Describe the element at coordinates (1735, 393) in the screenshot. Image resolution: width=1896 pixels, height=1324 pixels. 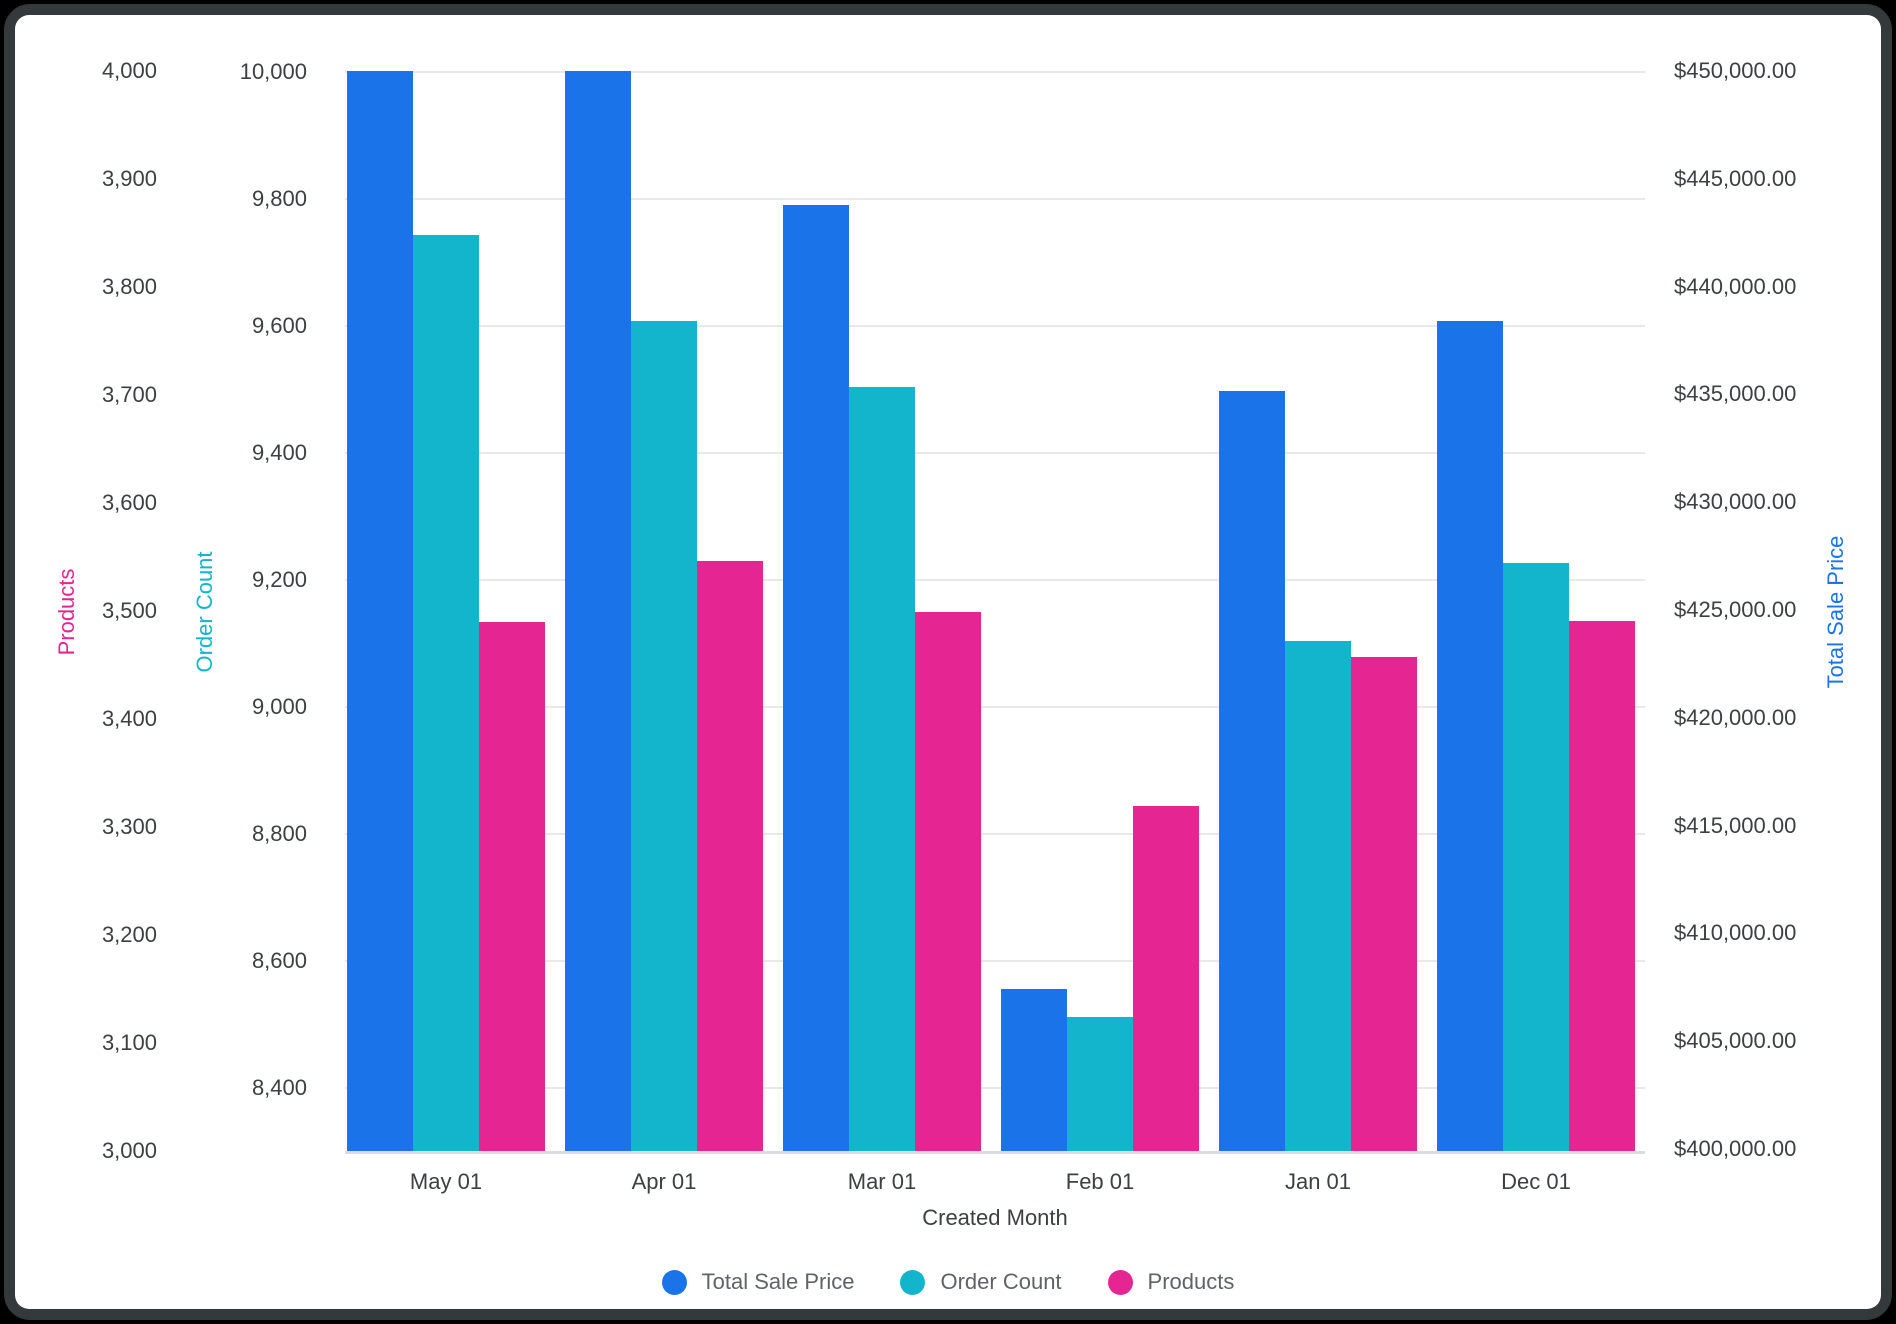
I see `price-tick-label: $435,000.00` at that location.